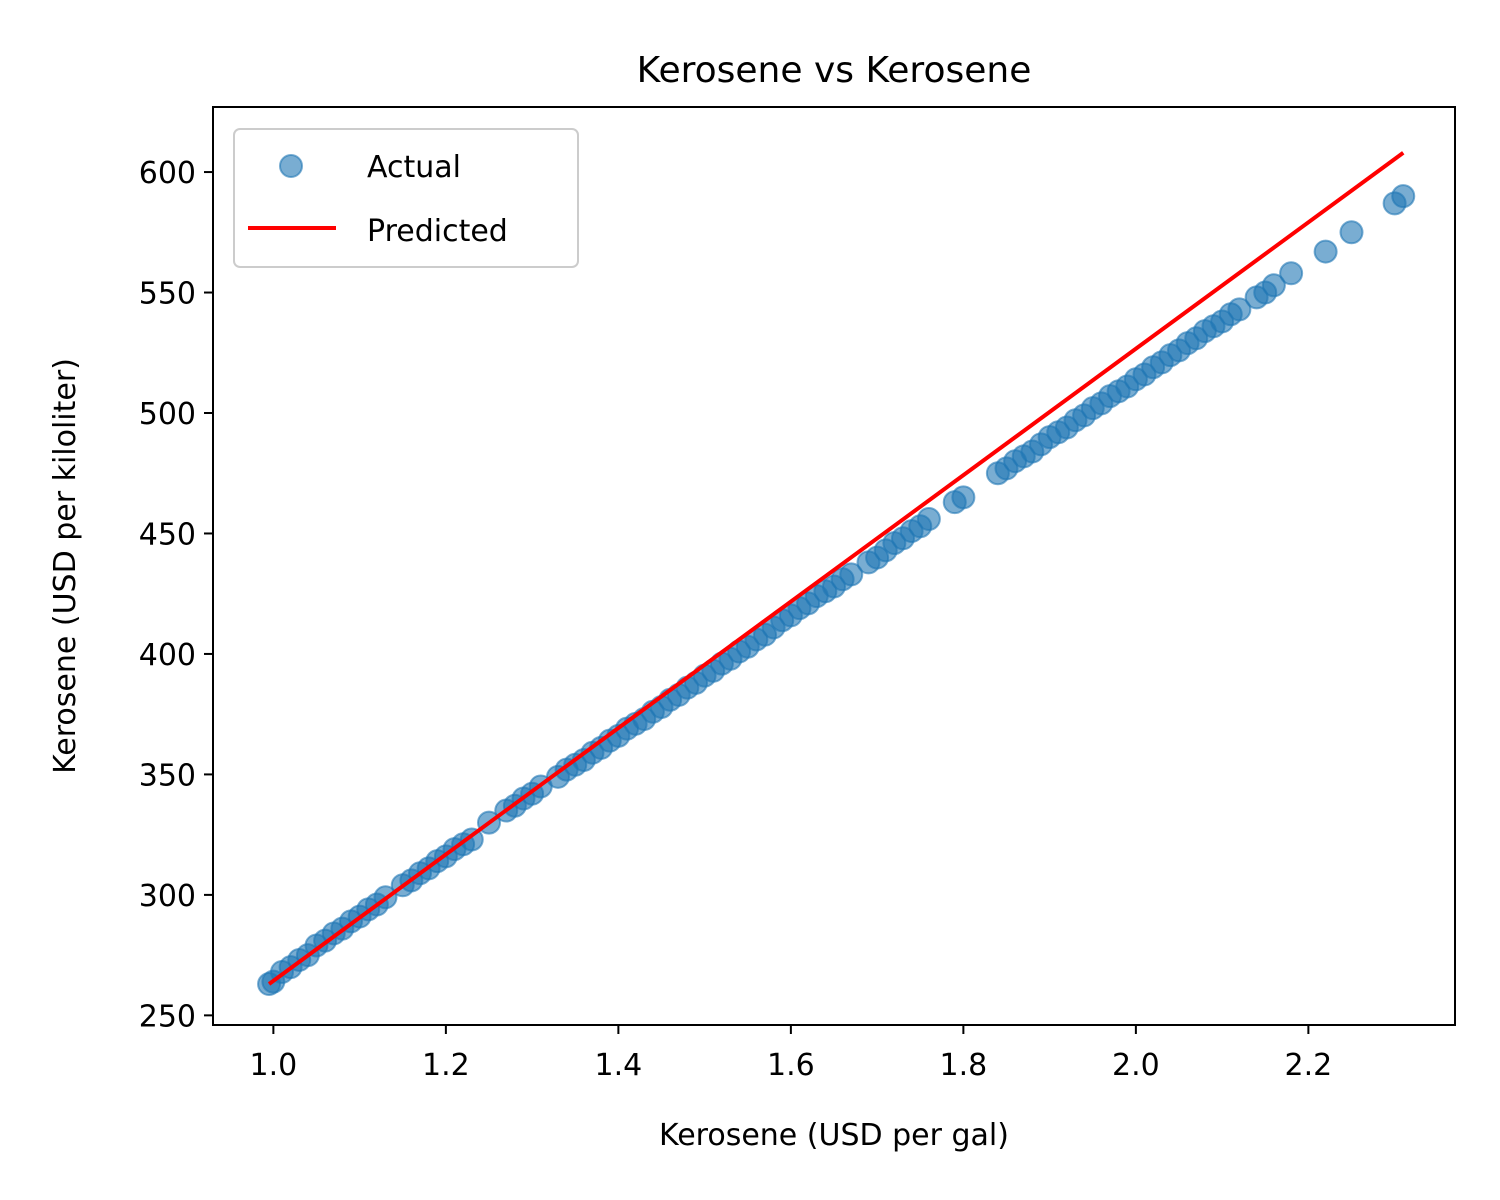  Describe the element at coordinates (167, 173) in the screenshot. I see `y-tick-label: 600` at that location.